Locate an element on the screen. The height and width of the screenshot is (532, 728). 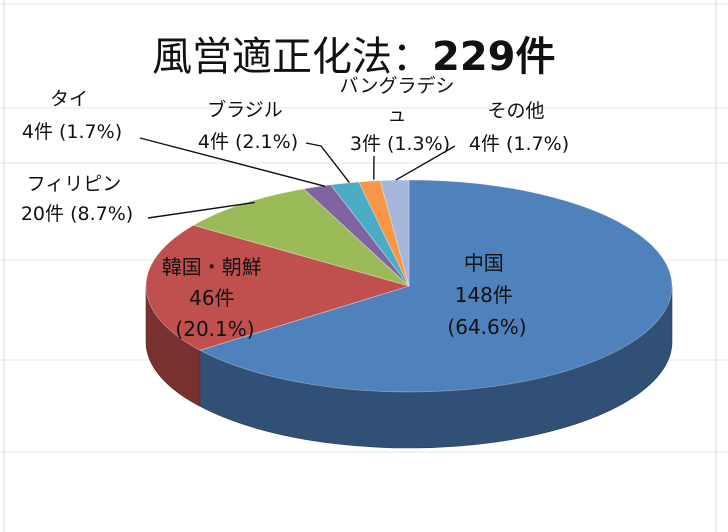
slice-label-china: 中国 148件 (64.6%) is located at coordinates (486, 295).